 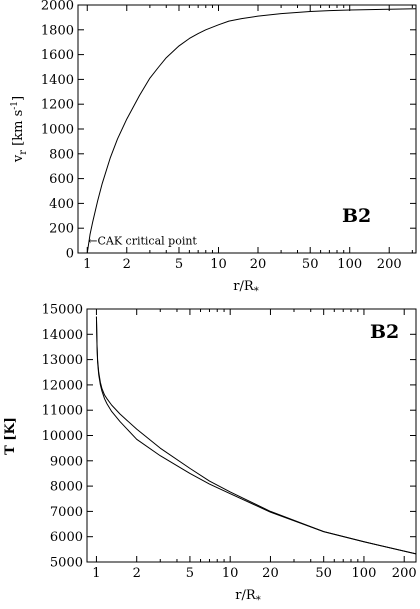 I want to click on temperature-y-tick-label: 13000, so click(x=62, y=360).